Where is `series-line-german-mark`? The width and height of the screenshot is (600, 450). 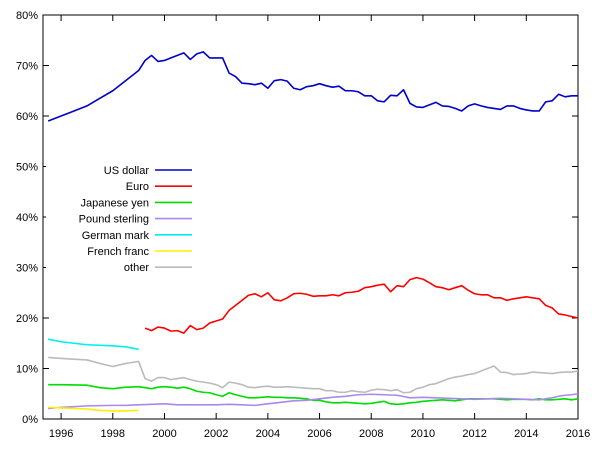 series-line-german-mark is located at coordinates (93, 344).